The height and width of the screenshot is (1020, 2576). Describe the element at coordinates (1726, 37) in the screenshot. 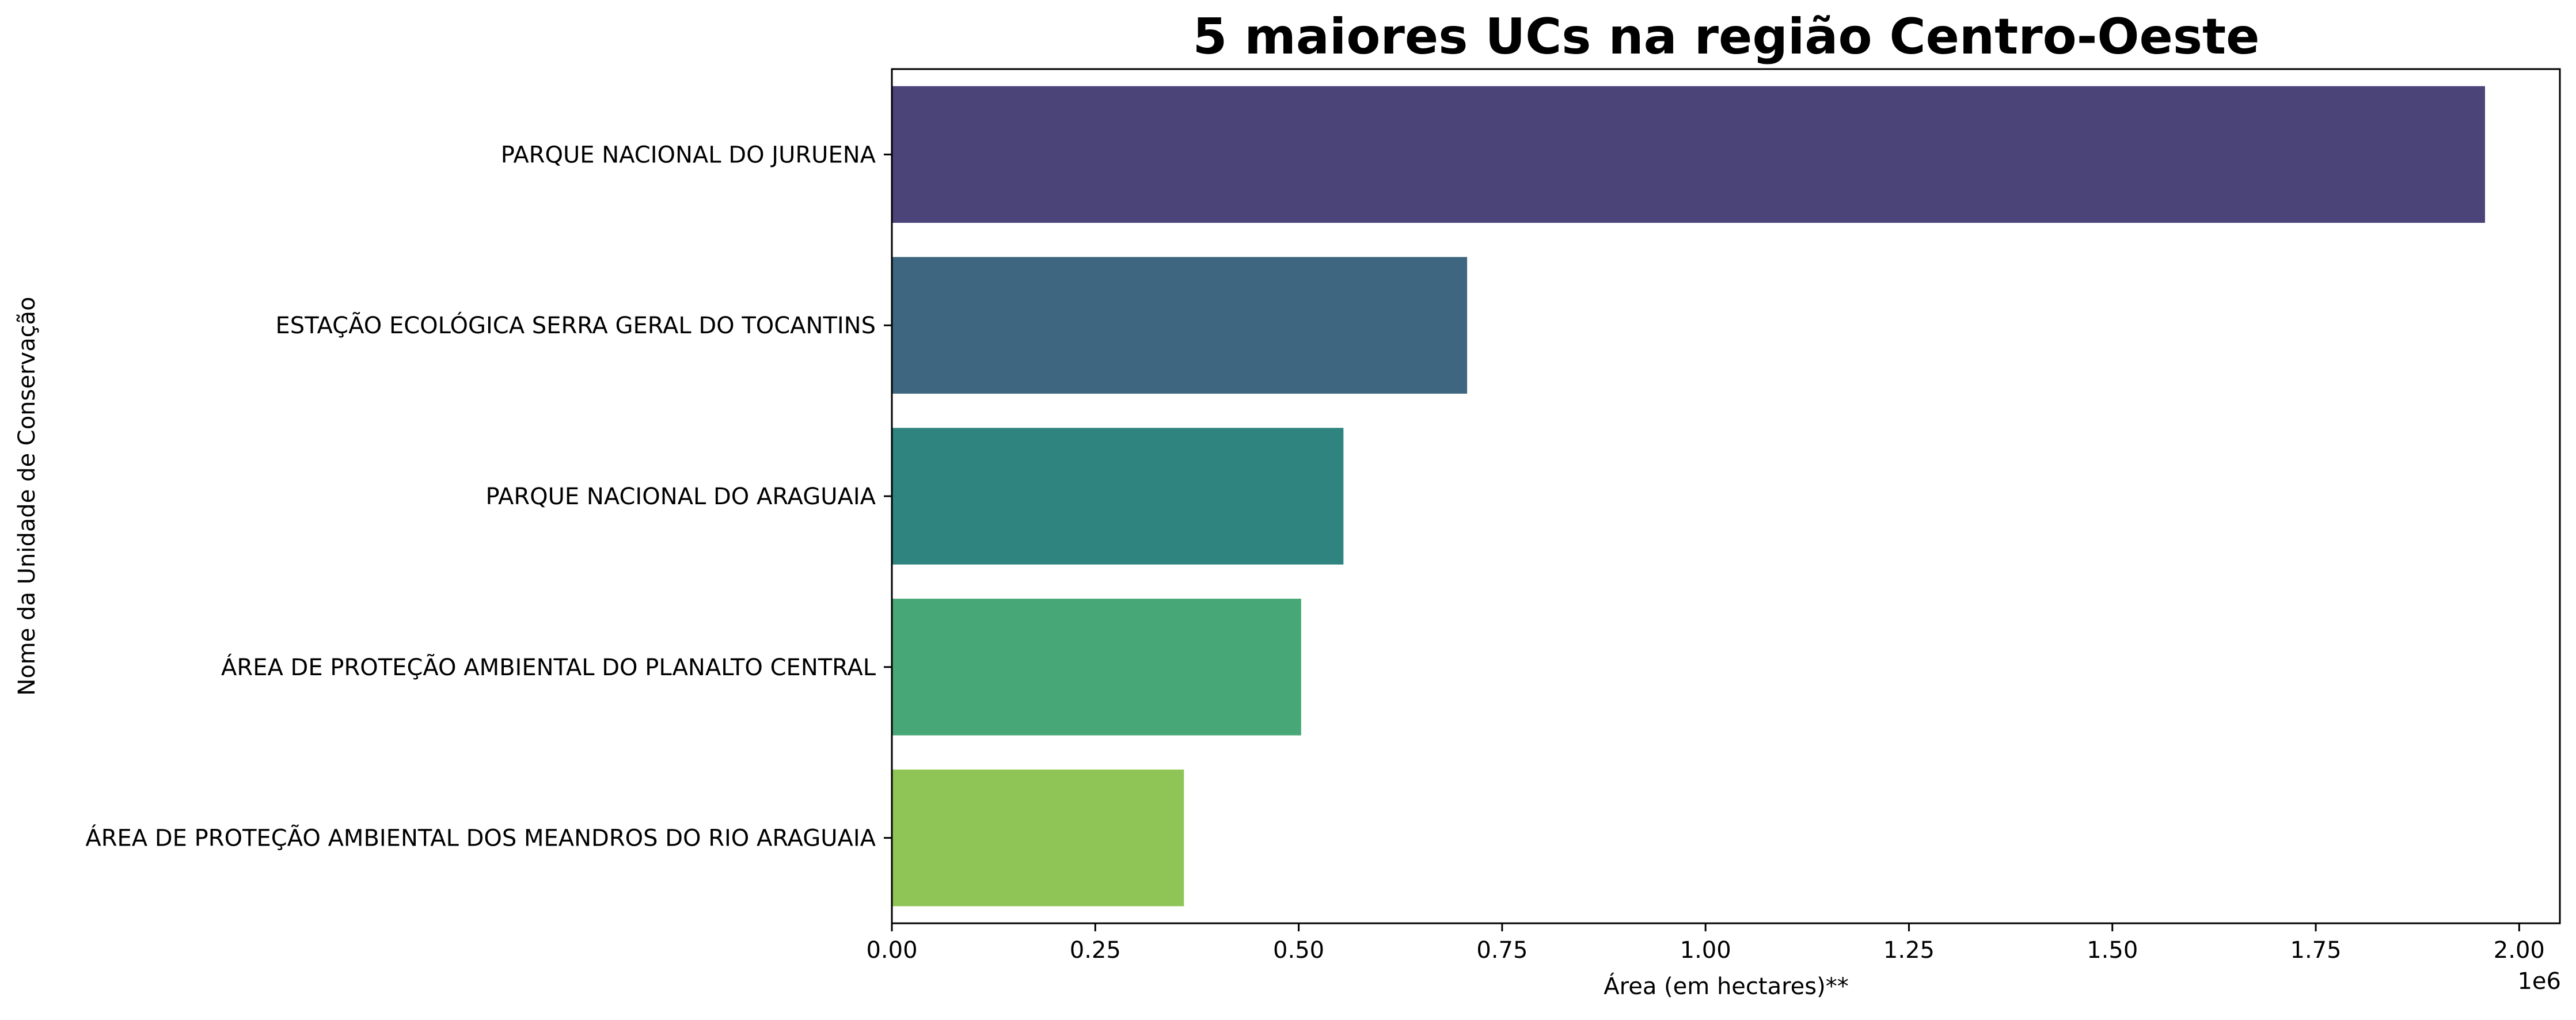

I see `chart-title: 5 maiores UCs na região Centro-Oeste` at that location.